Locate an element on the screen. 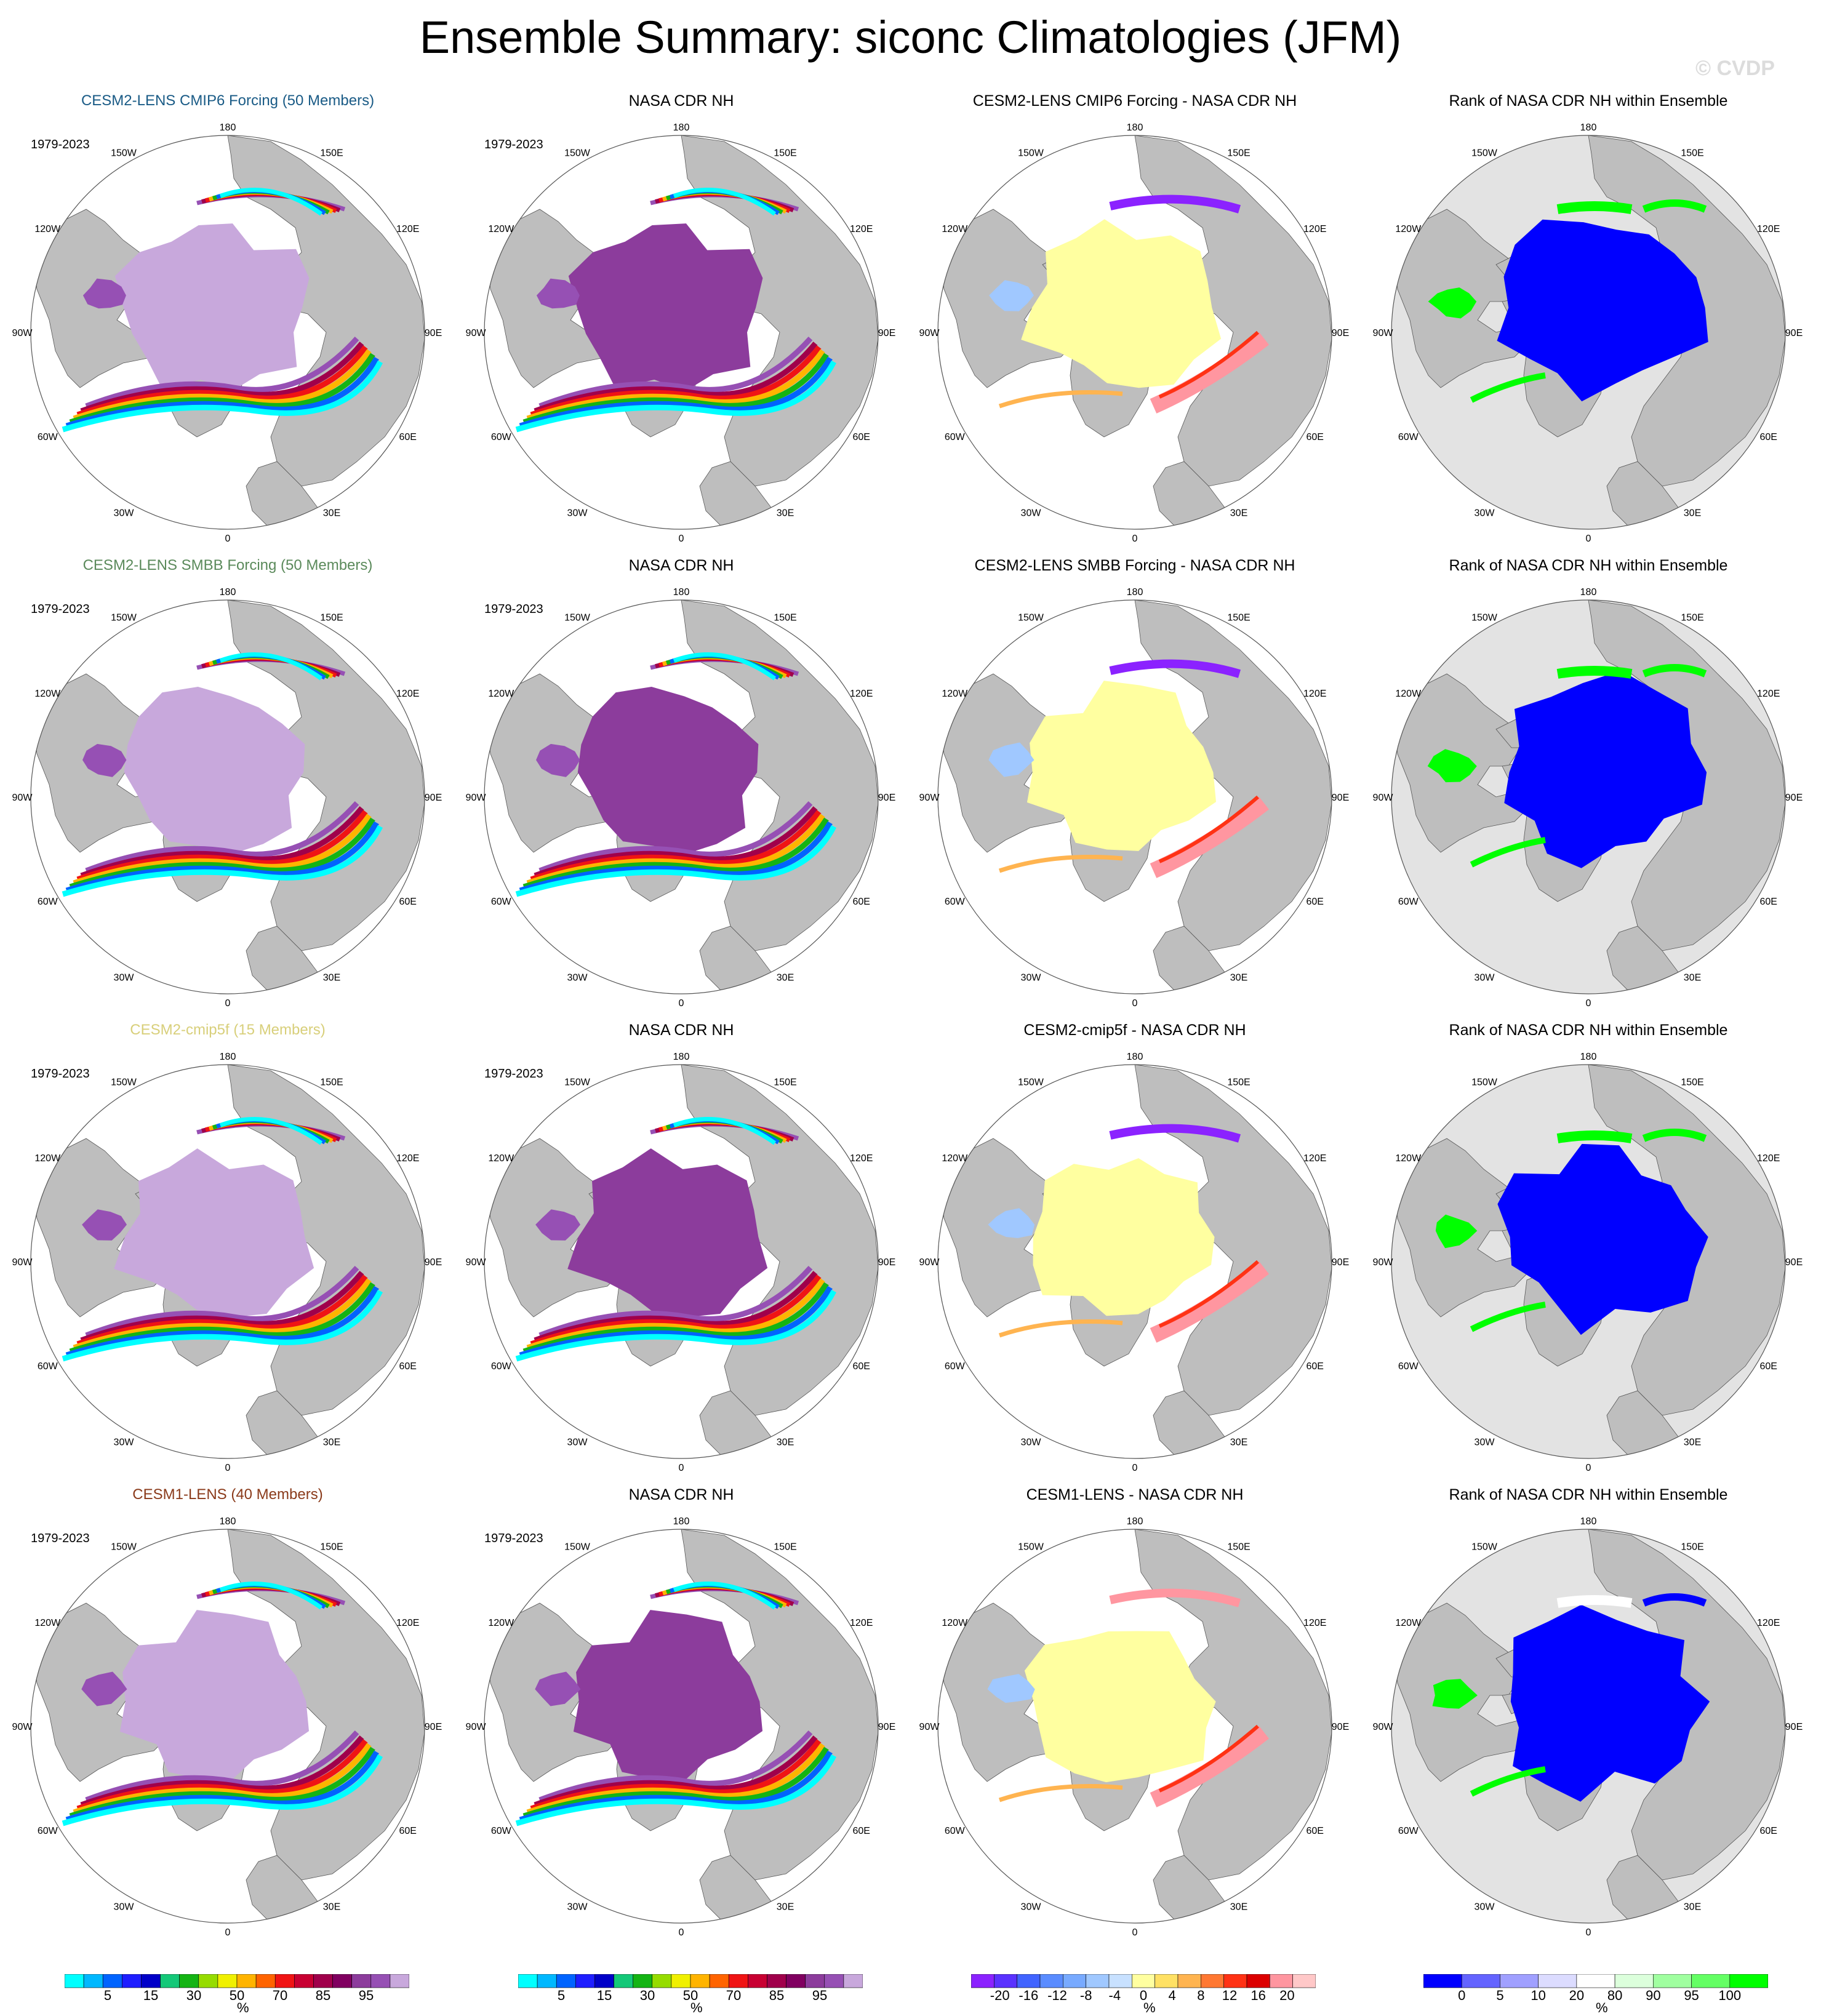 This screenshot has width=1821, height=2016. panel-title: CESM2-LENS CMIP6 Forcing (50 Members) is located at coordinates (228, 100).